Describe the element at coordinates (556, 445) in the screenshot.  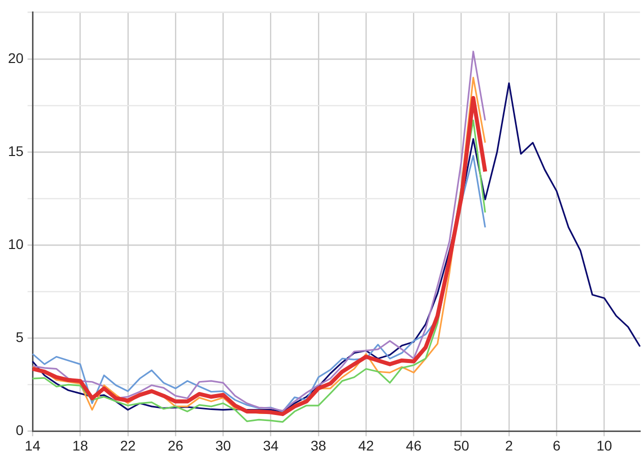
I see `x-tick-label: 6` at that location.